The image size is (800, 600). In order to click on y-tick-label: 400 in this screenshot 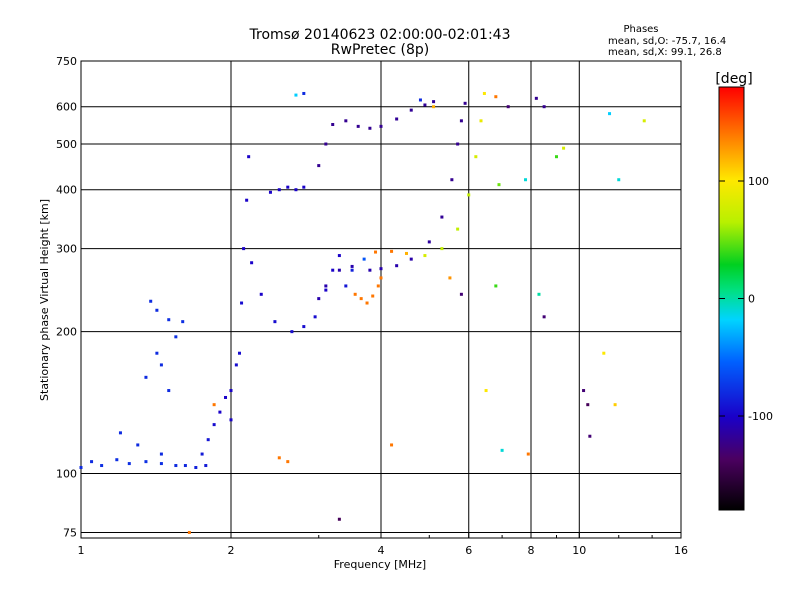, I will do `click(66, 190)`.